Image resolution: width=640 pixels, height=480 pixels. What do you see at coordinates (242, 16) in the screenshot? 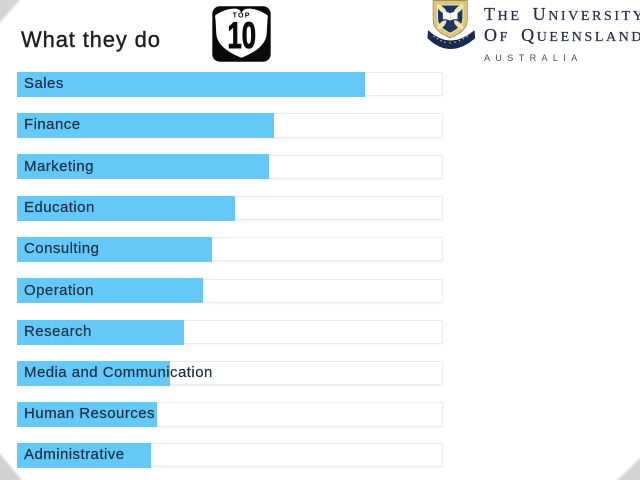
I see `svg-text: TOP` at bounding box center [242, 16].